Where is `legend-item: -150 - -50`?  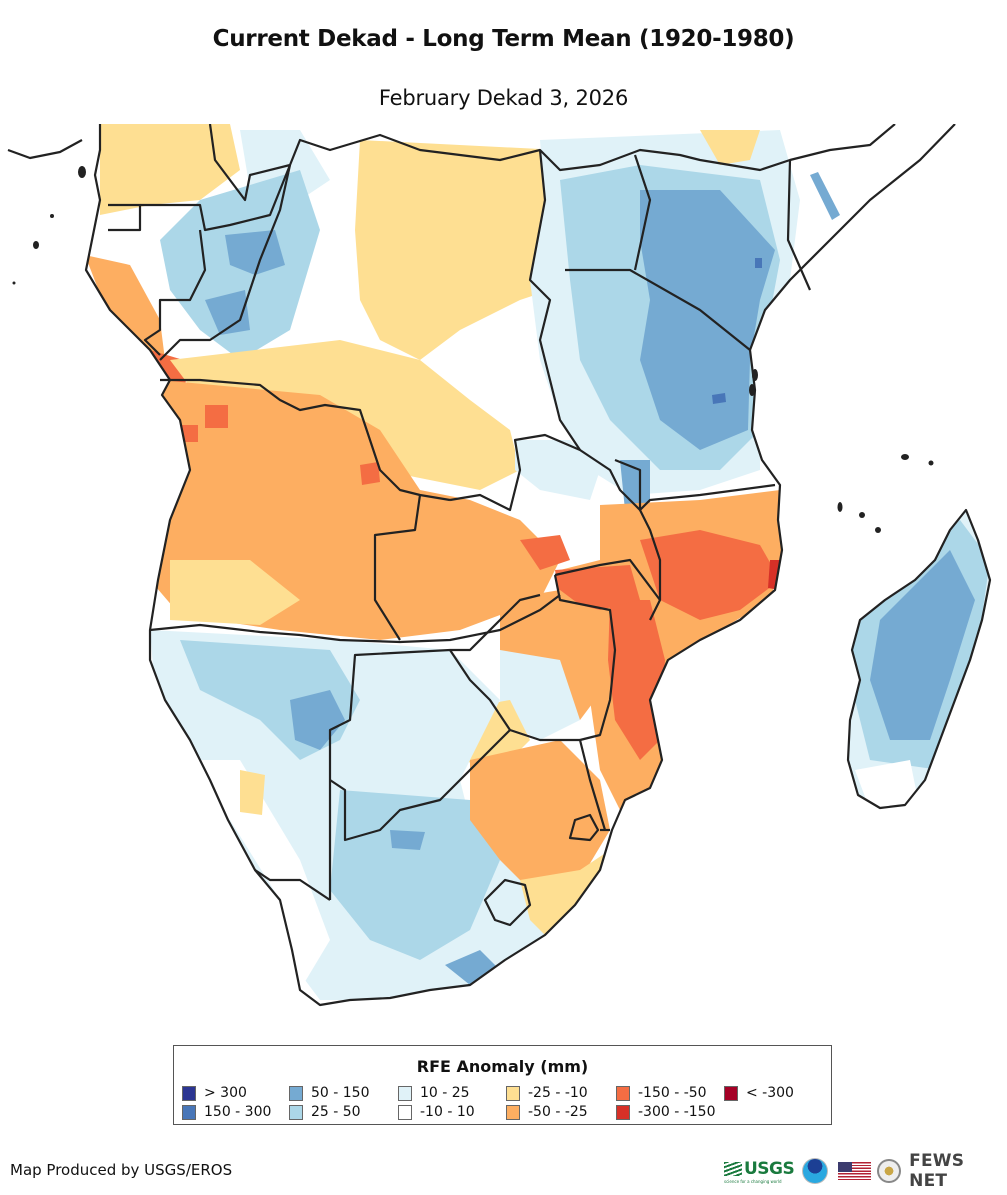 legend-item: -150 - -50 is located at coordinates (661, 1093).